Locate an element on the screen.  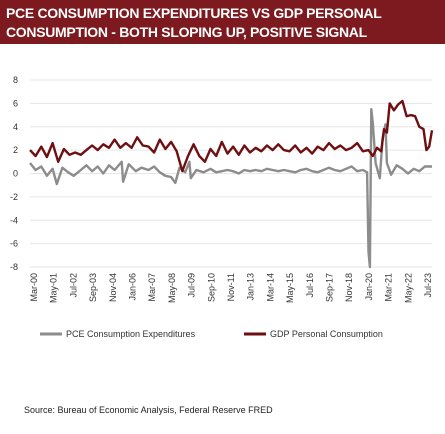
x-tick-label: May-08 is located at coordinates (172, 288).